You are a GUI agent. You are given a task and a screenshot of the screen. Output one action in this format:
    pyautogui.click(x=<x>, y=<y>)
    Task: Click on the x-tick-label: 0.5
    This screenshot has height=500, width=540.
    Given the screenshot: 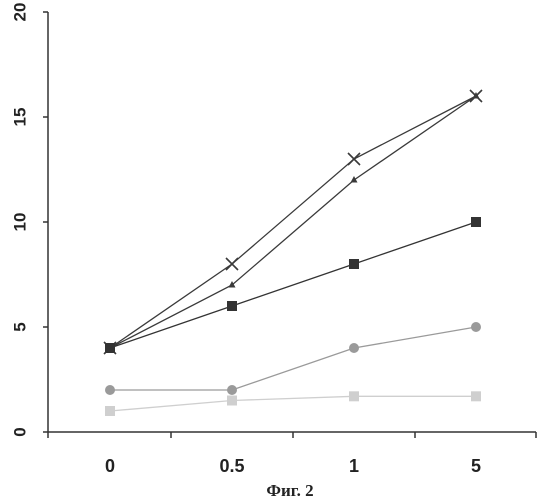 What is the action you would take?
    pyautogui.click(x=231, y=466)
    